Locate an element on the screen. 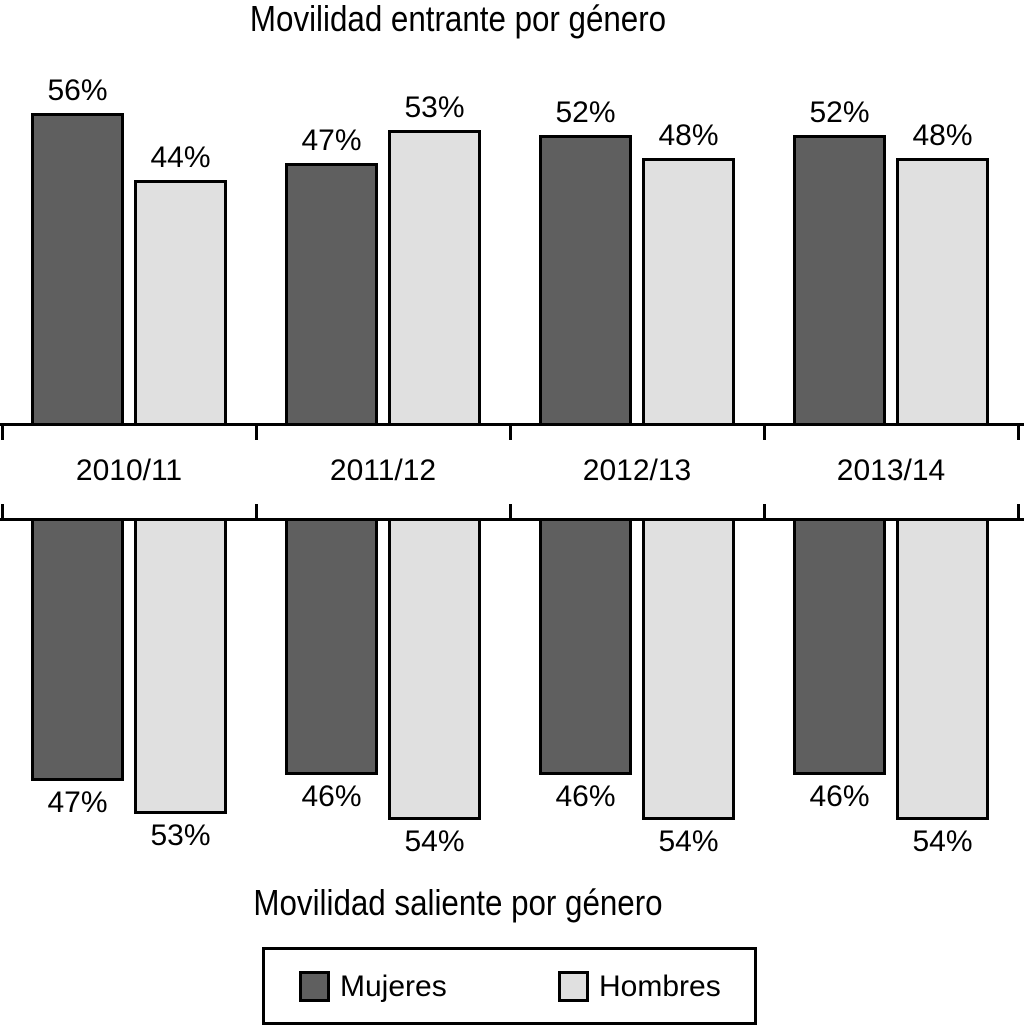 Image resolution: width=1024 pixels, height=1029 pixels. x-tick-label-2011-12: 2011/12 is located at coordinates (383, 470).